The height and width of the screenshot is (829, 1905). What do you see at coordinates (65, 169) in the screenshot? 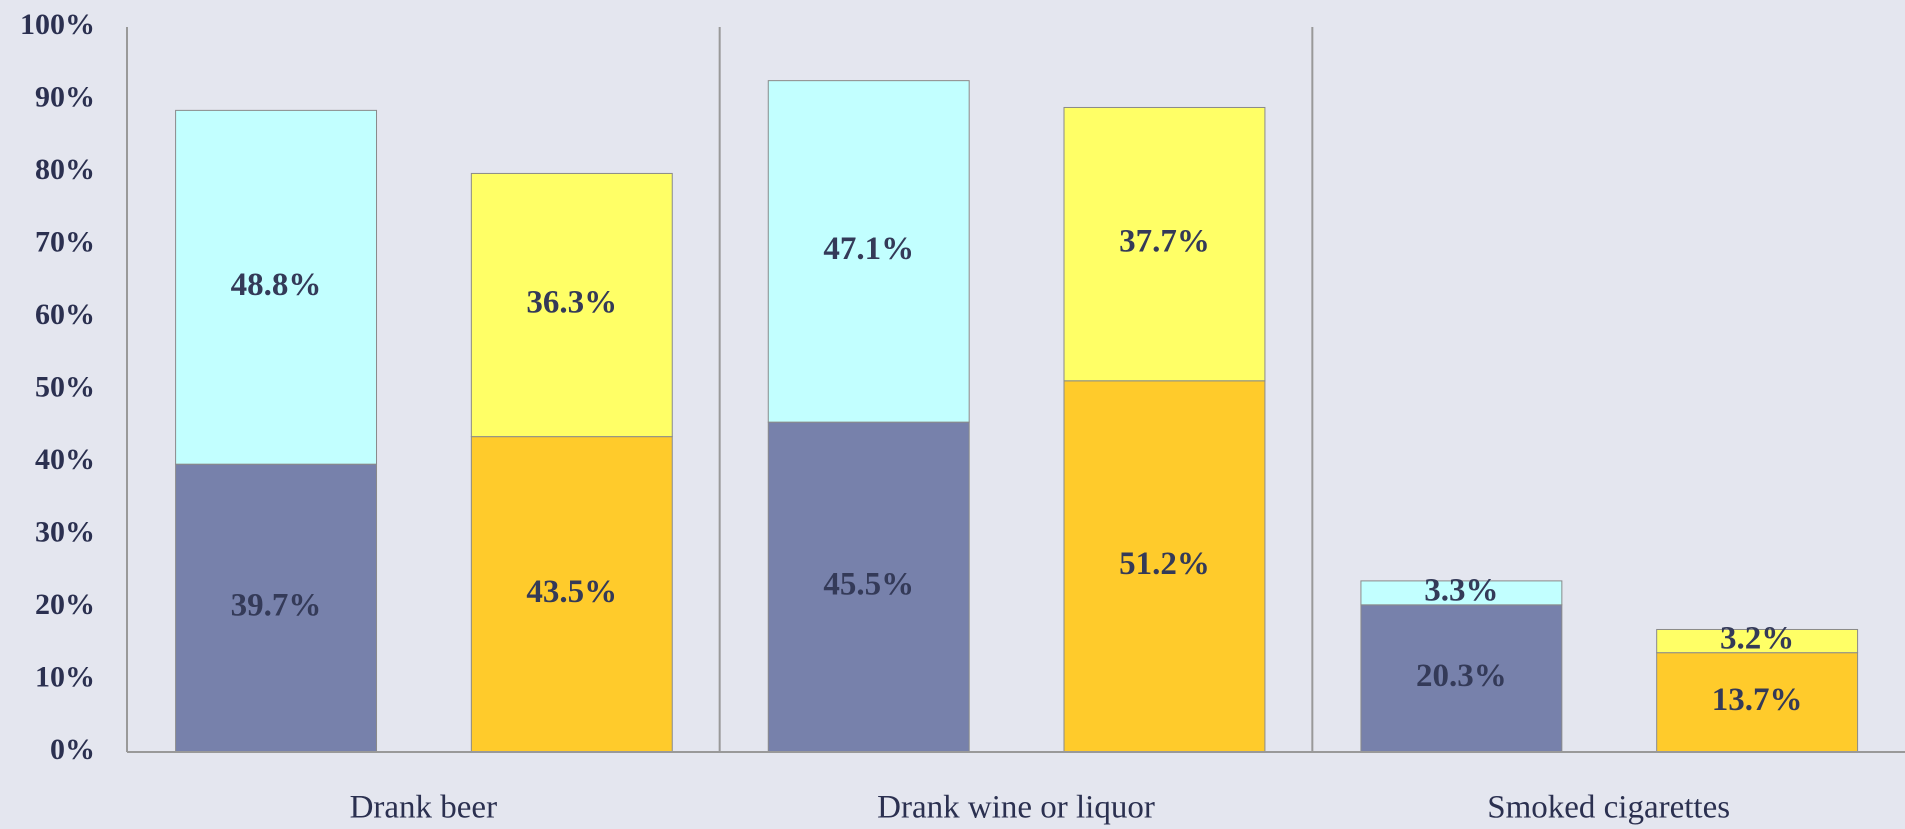
I see `y-tick-label: 80%` at bounding box center [65, 169].